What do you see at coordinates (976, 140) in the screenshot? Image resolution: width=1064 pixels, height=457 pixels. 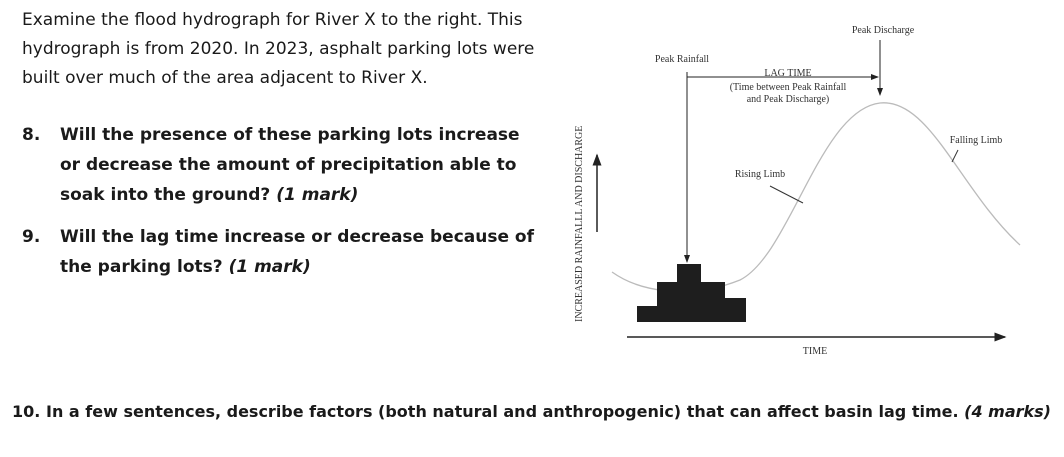 I see `falling-limb-label: Falling Limb` at bounding box center [976, 140].